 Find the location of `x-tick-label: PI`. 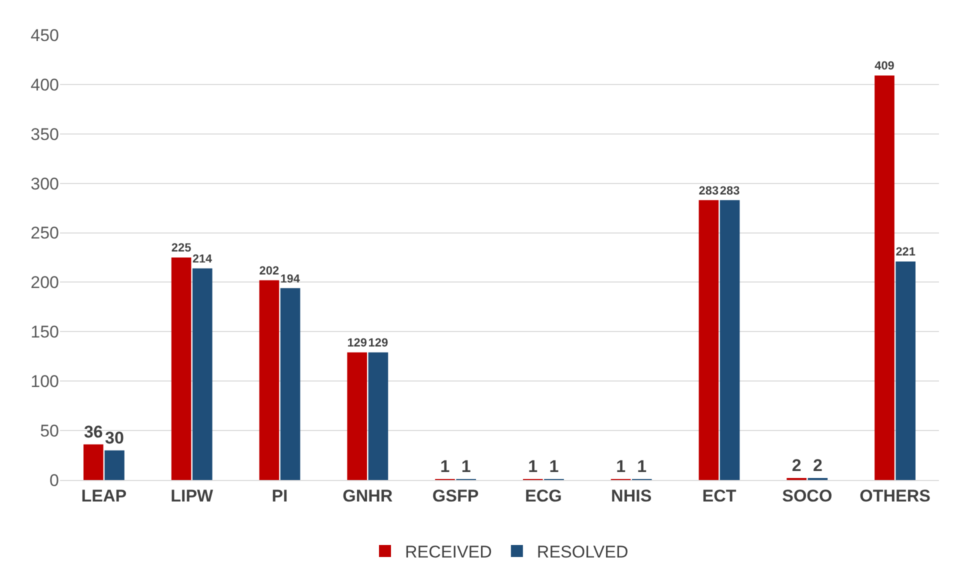

x-tick-label: PI is located at coordinates (280, 496).